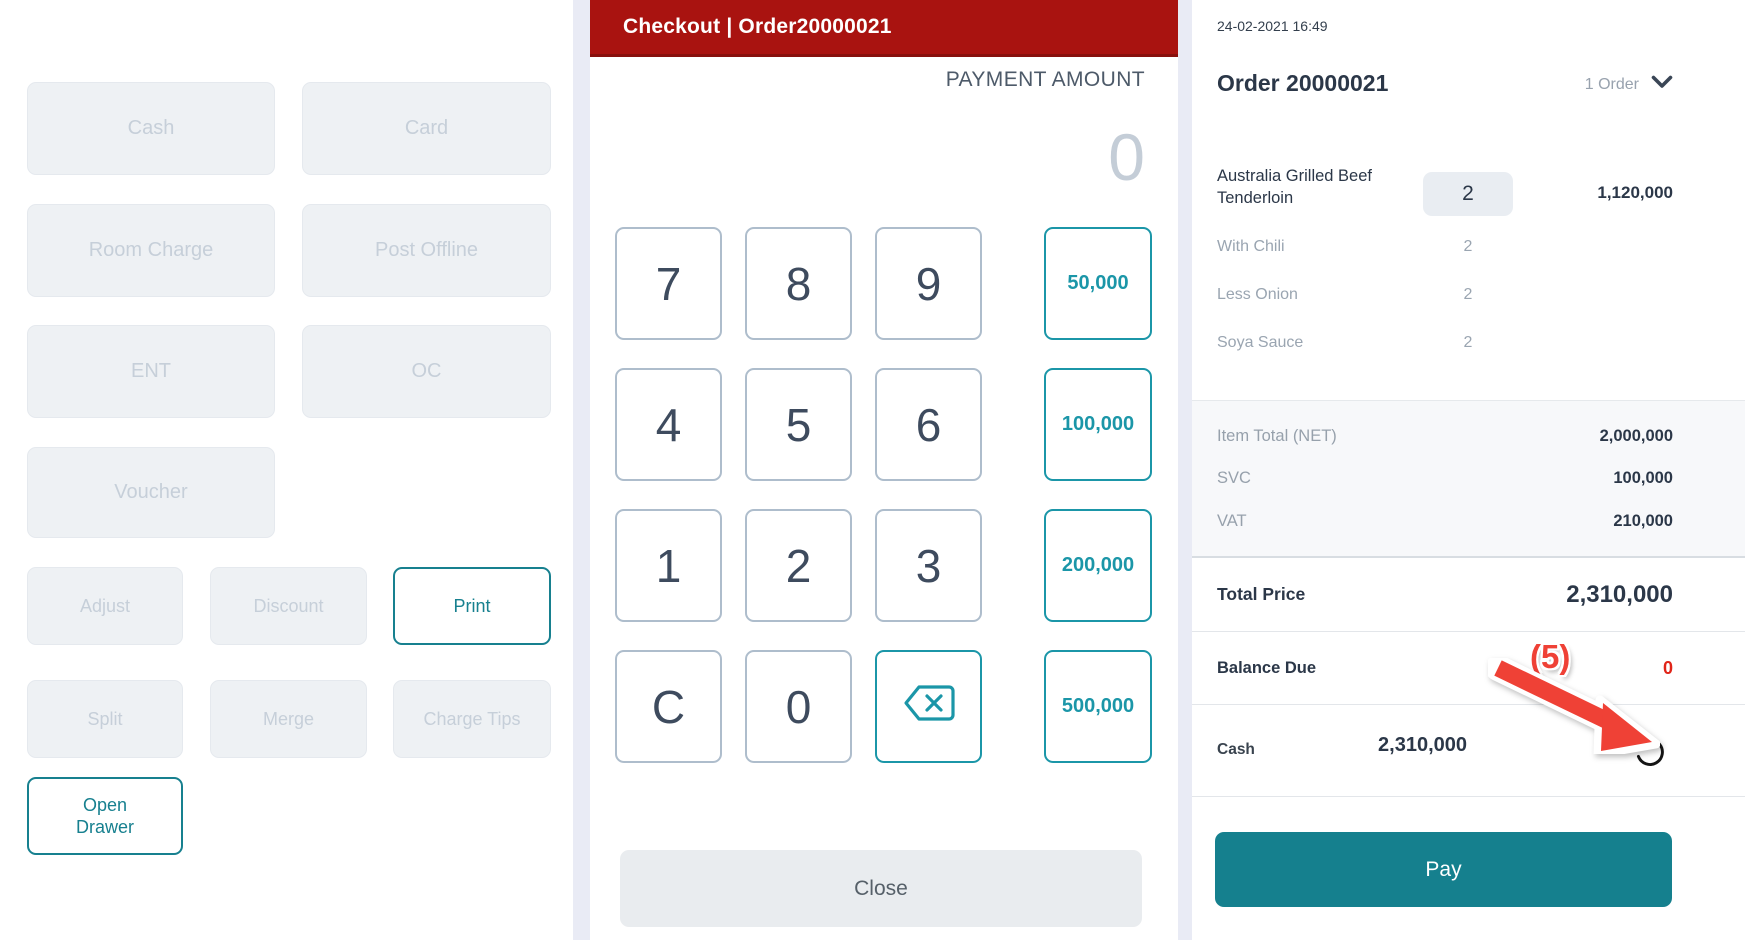  Describe the element at coordinates (105, 606) in the screenshot. I see `adjust-button: Adjust` at that location.